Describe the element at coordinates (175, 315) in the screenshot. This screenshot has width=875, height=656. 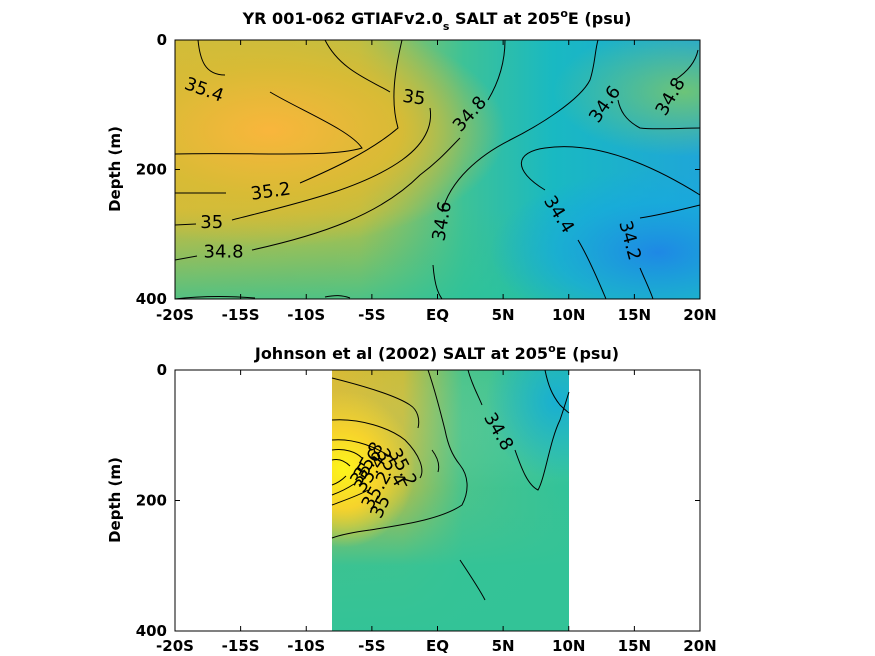
I see `top-x-tick-label: -20S` at that location.